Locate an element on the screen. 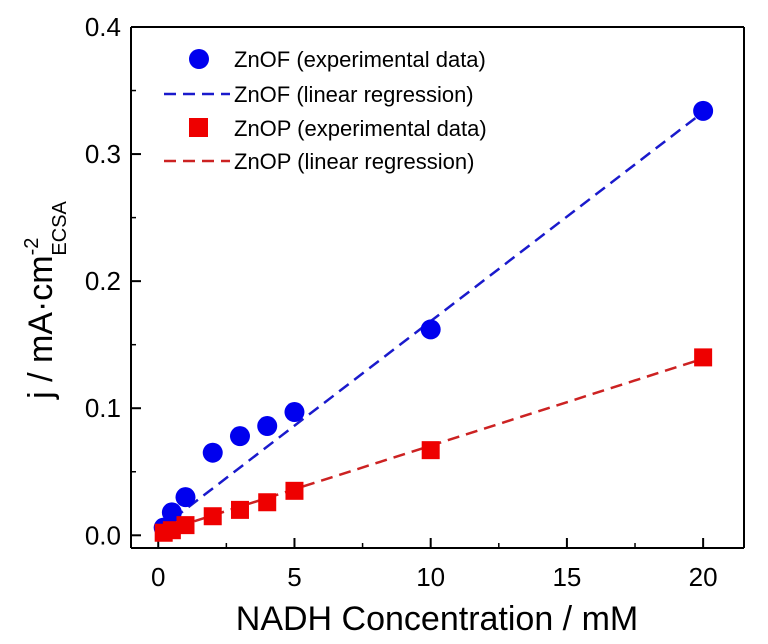  legend-label-znof-experimental: ZnOF (experimental data) is located at coordinates (360, 59).